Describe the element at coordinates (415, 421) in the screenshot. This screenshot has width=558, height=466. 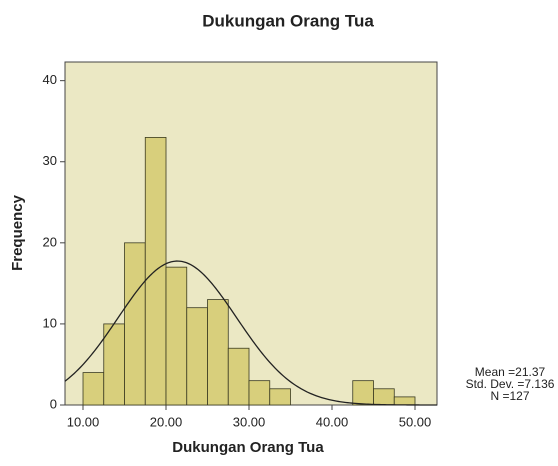
I see `x-tick-label: 50.00` at that location.